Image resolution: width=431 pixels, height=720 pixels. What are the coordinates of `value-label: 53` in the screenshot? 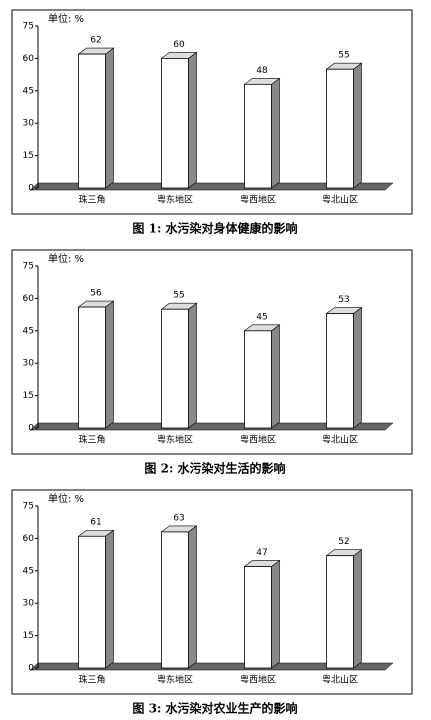 It's located at (343, 300).